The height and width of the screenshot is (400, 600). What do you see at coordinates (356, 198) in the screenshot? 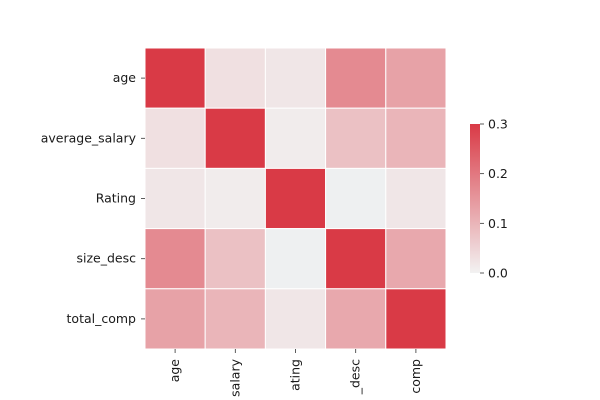
I see `heatmap-cell-Rating-_desc` at bounding box center [356, 198].